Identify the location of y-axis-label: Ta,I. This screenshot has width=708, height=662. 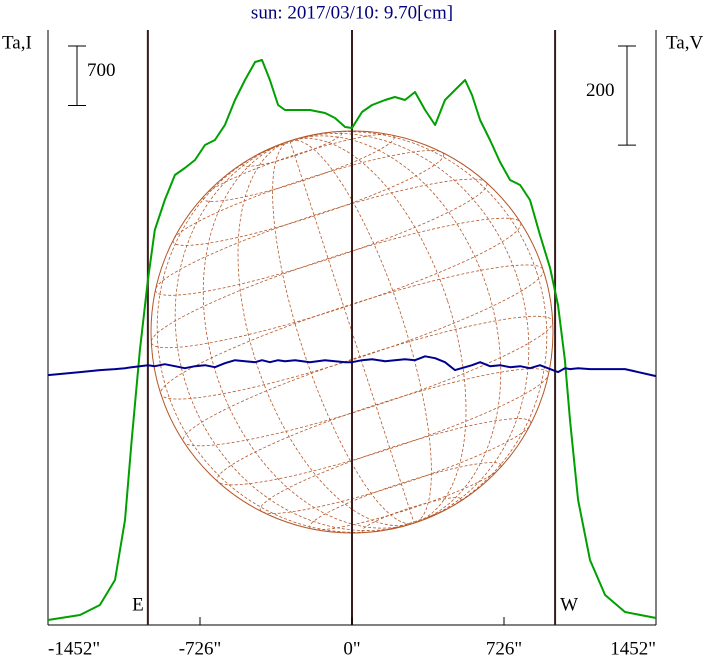
(17, 42).